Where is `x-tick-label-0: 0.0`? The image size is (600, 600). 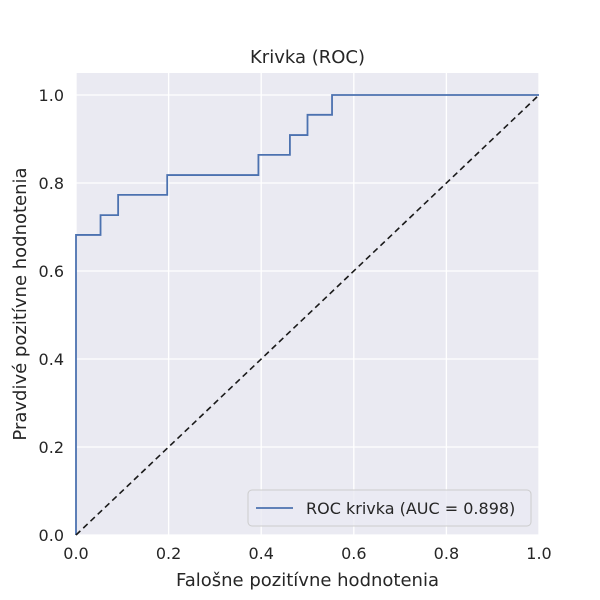
x-tick-label-0: 0.0 is located at coordinates (75, 553).